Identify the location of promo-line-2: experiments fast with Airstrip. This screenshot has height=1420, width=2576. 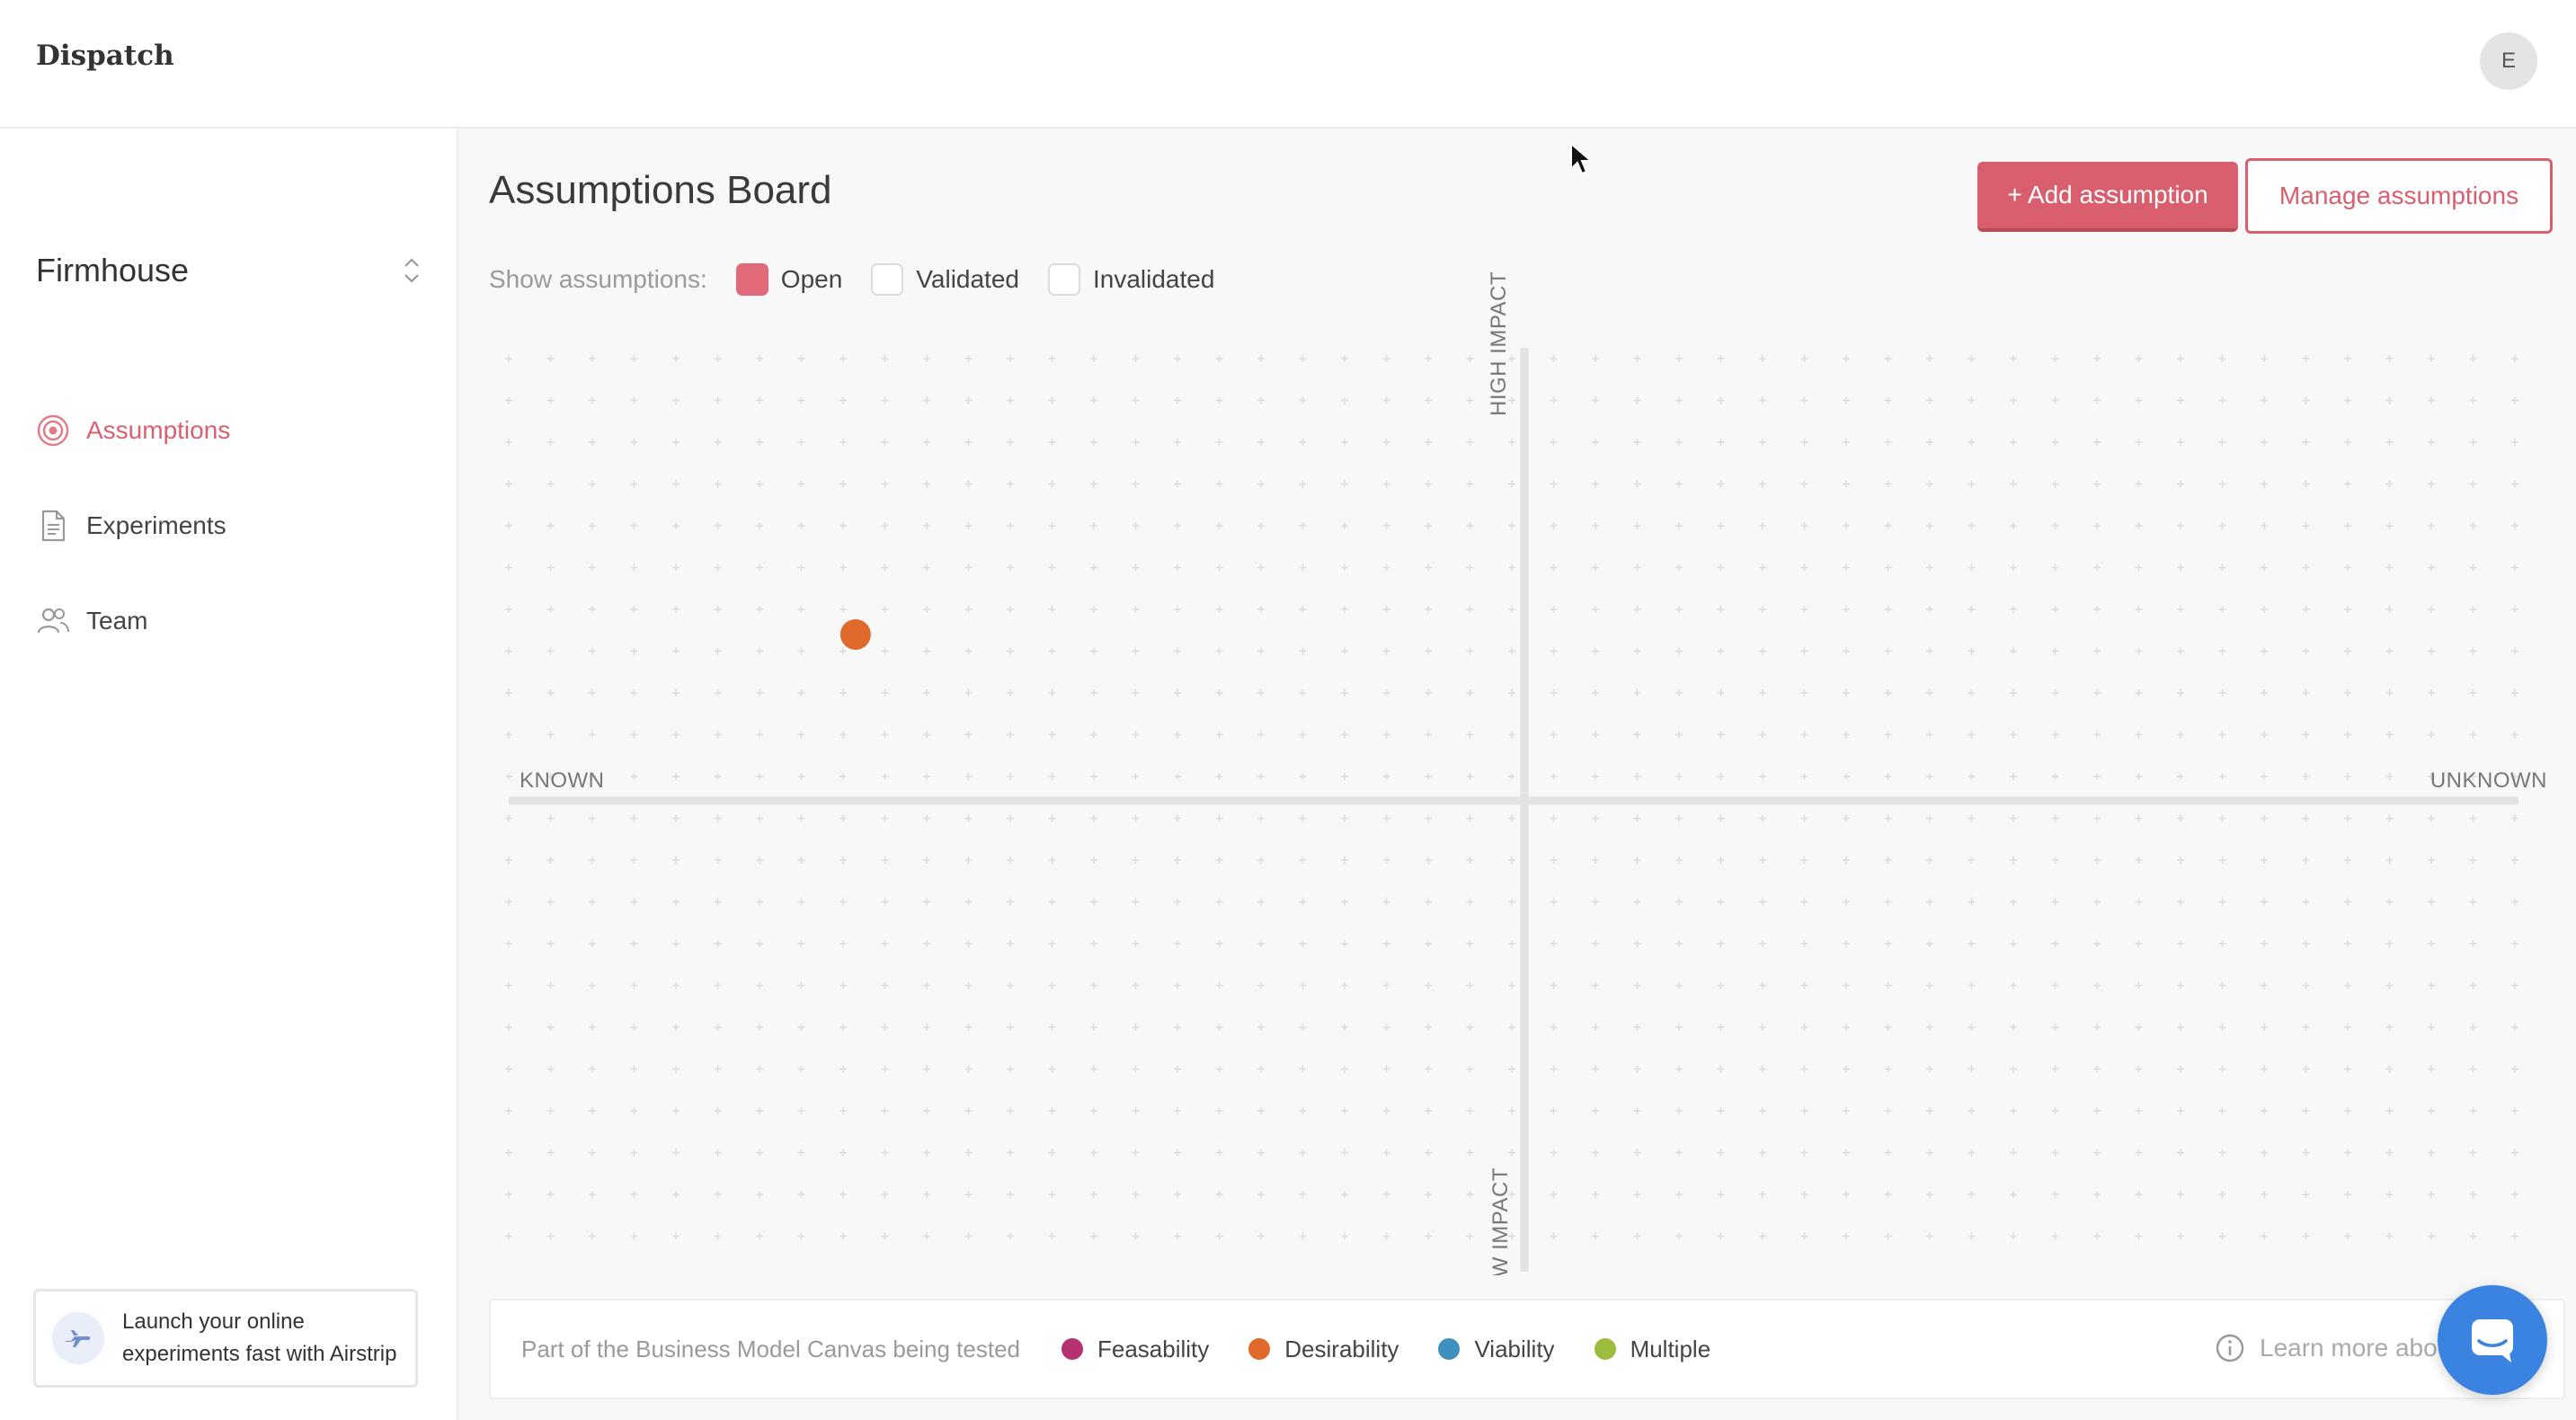
(259, 1354).